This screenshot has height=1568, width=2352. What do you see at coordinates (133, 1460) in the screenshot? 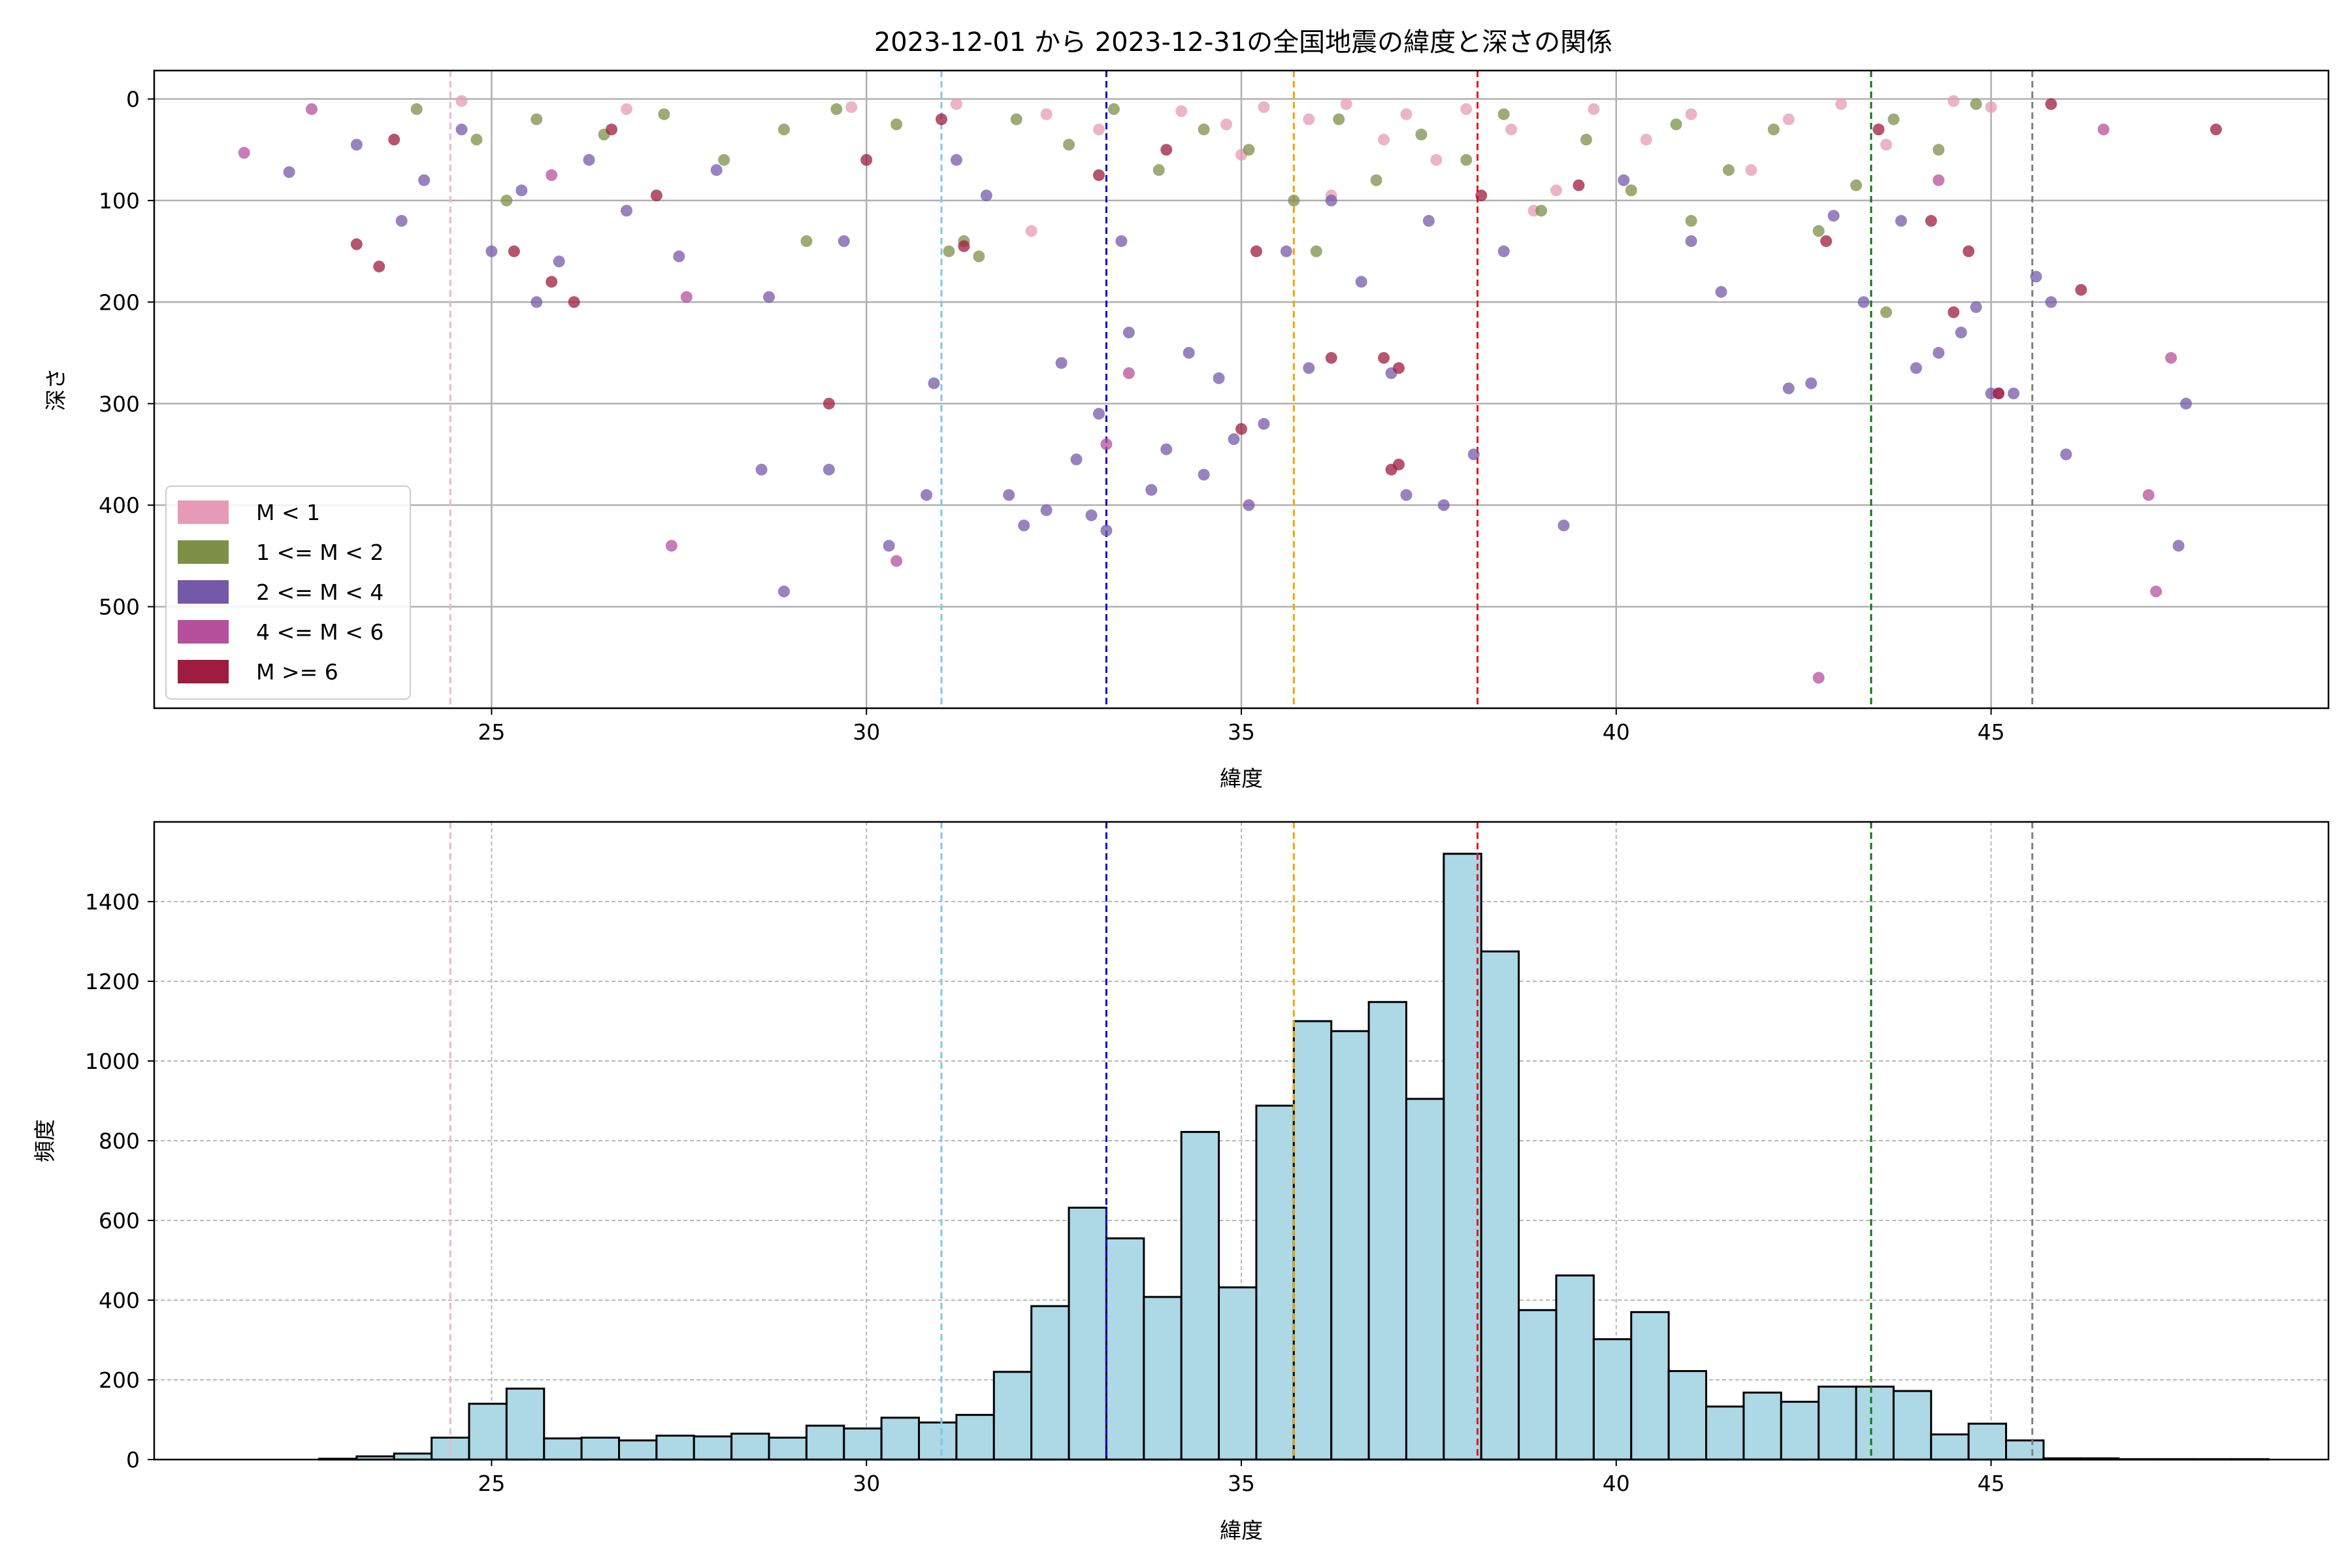
I see `histogram-y-tick-label: 0` at bounding box center [133, 1460].